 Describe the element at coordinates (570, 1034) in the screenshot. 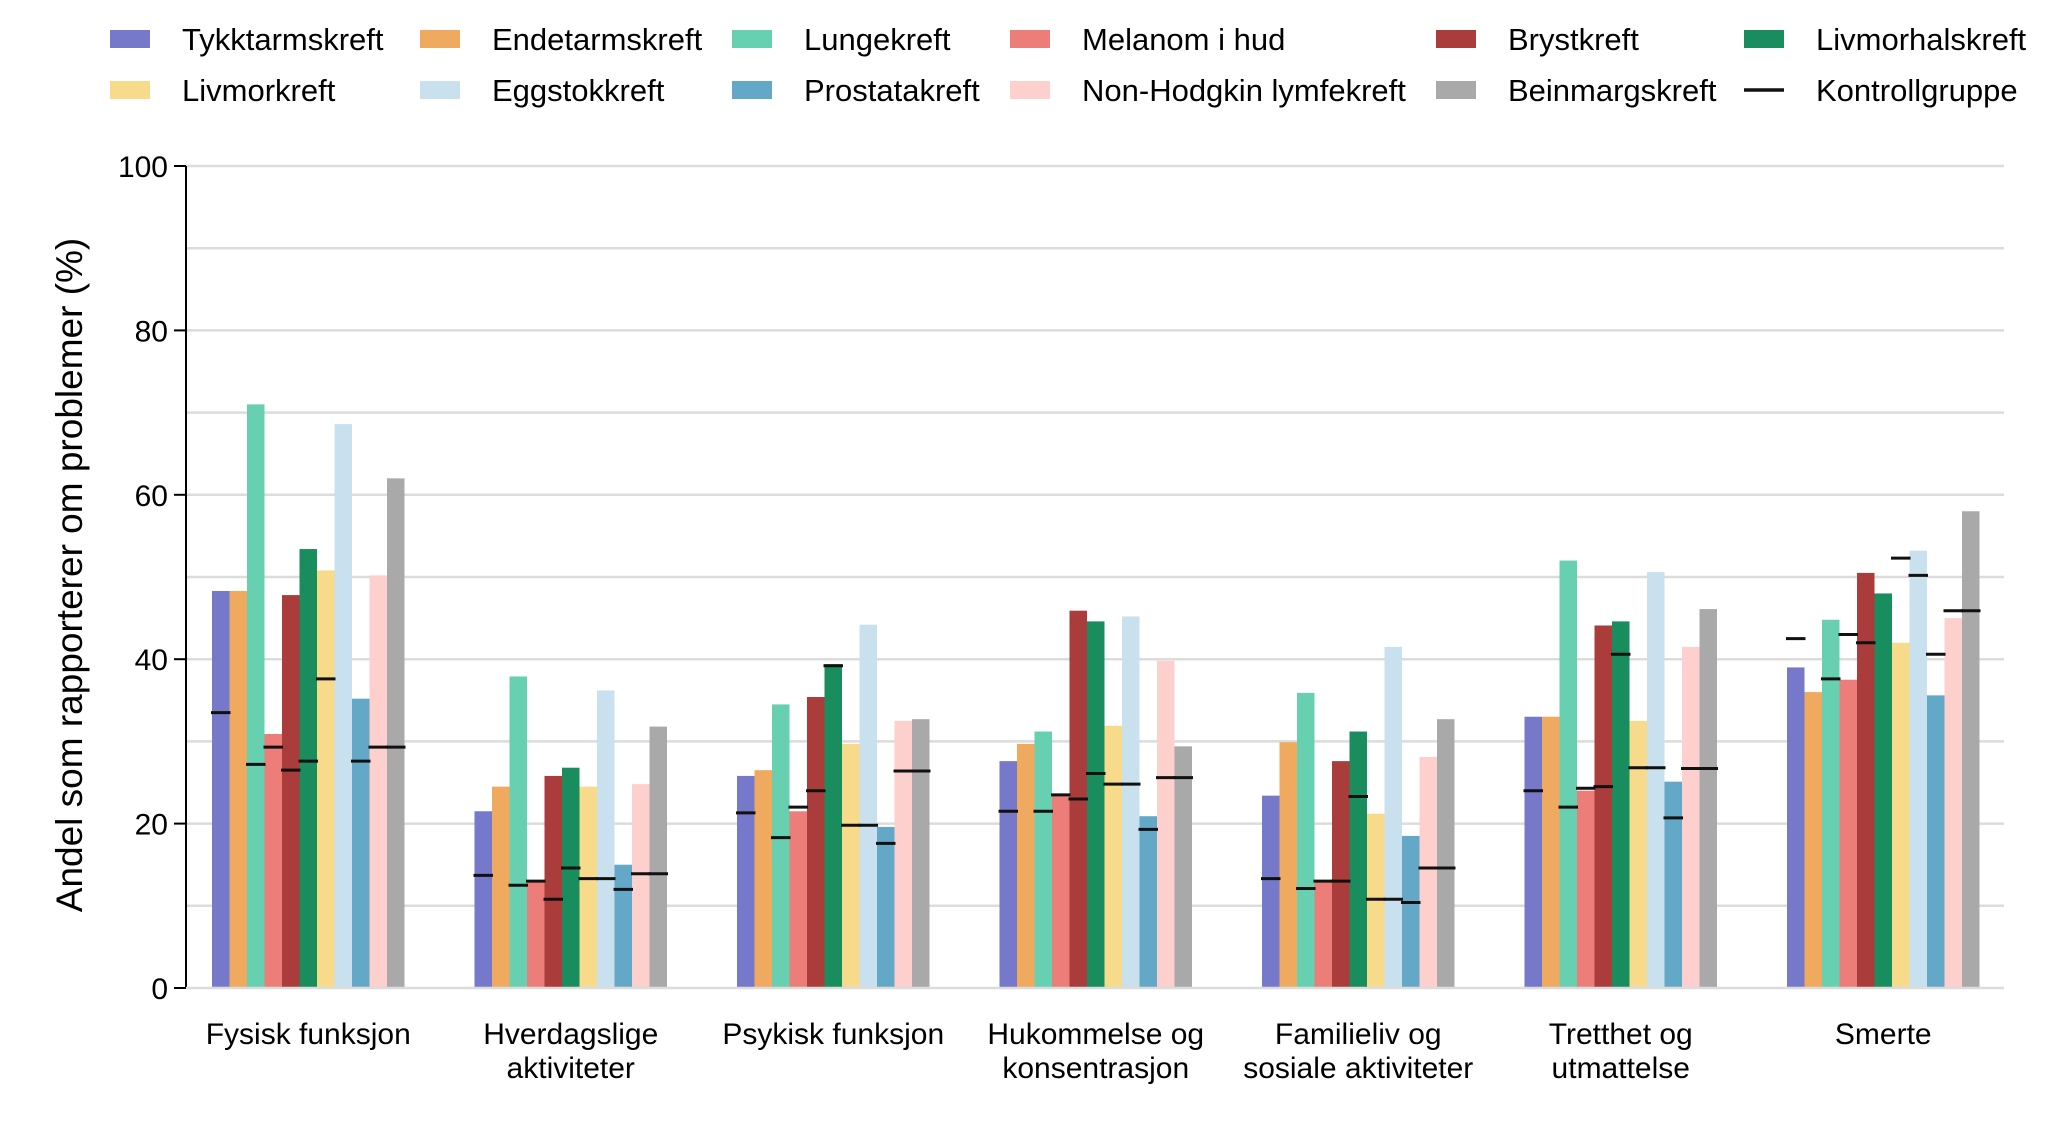

I see `x-tick-label: Hverdagslige` at that location.